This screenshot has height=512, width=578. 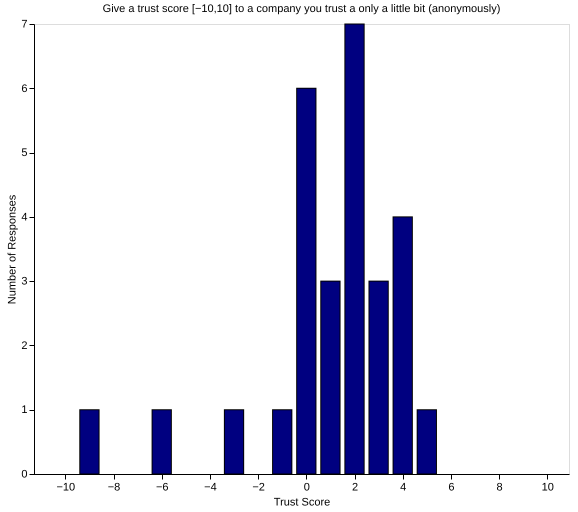 What do you see at coordinates (24, 88) in the screenshot?
I see `y-tick-label: 6` at bounding box center [24, 88].